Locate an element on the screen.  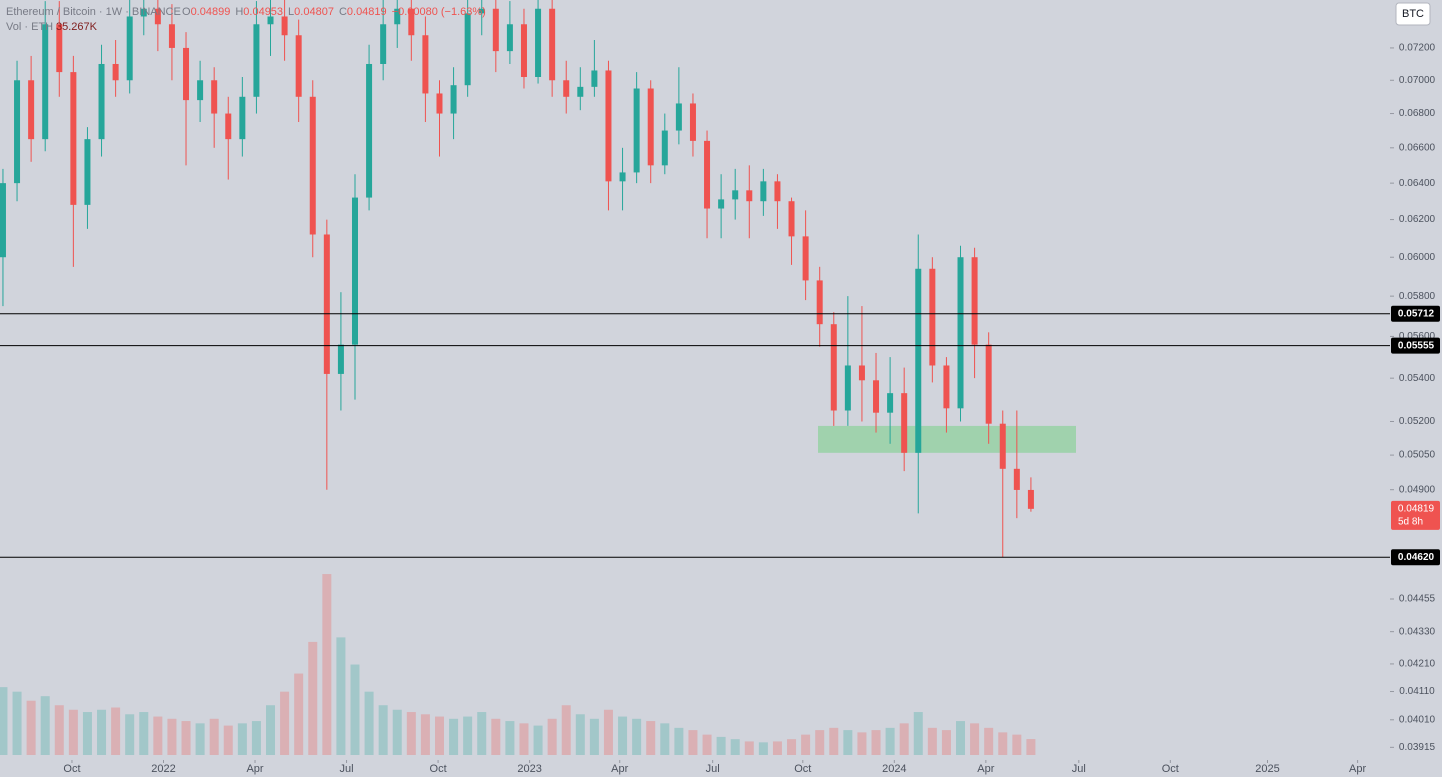
y-tick-label: 0.05400 is located at coordinates (1417, 378).